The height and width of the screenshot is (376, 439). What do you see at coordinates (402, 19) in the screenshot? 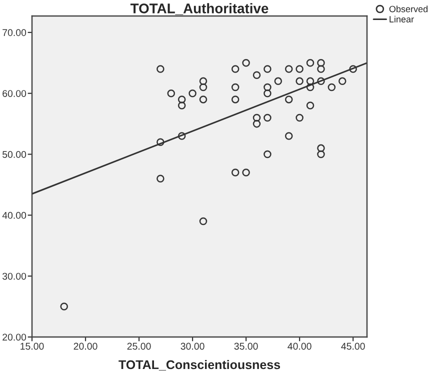
I see `legend-label: Linear` at bounding box center [402, 19].